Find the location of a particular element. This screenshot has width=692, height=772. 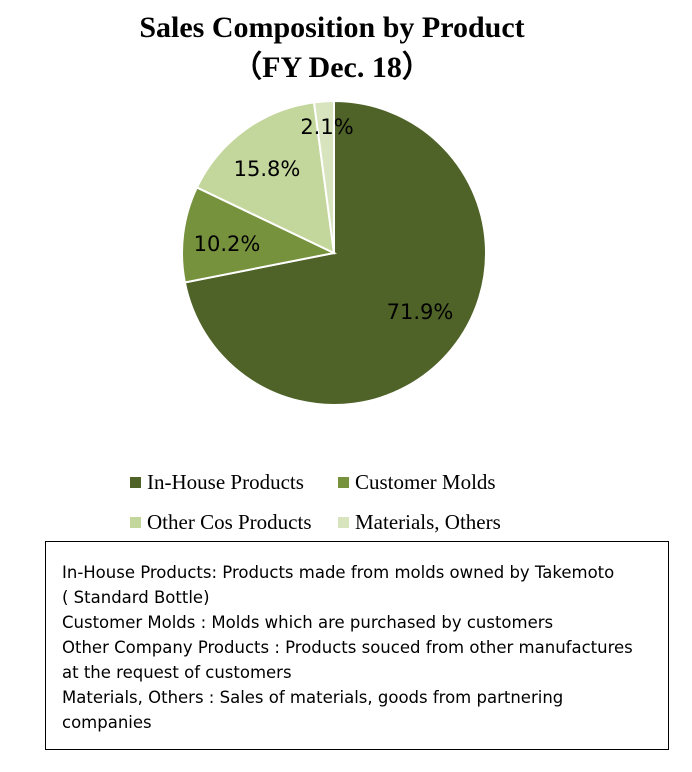

data-label: 15.8% is located at coordinates (267, 169).